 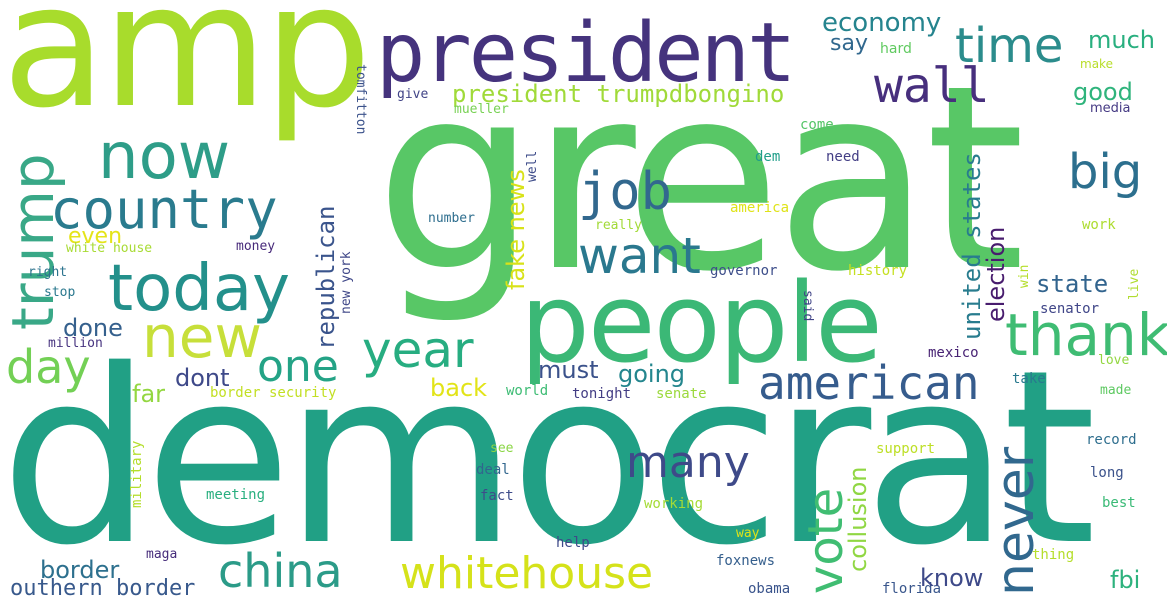 I want to click on word-southern-border: outhern border, so click(x=103, y=588).